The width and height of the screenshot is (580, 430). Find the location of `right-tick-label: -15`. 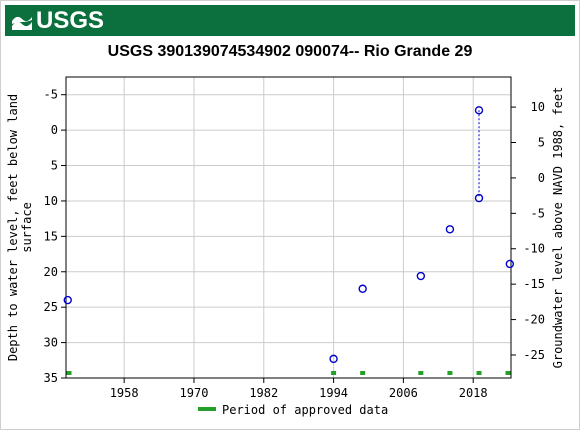

right-tick-label: -15 is located at coordinates (534, 284).